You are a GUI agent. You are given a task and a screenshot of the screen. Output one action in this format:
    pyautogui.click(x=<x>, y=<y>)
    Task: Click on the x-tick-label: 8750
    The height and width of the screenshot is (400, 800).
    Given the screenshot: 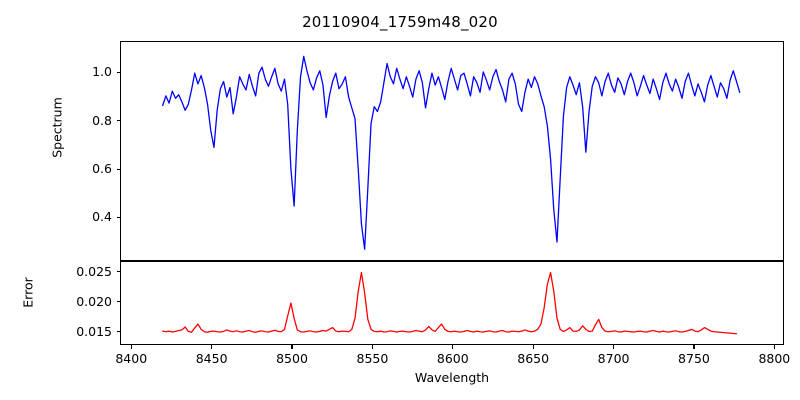 What is the action you would take?
    pyautogui.click(x=694, y=358)
    